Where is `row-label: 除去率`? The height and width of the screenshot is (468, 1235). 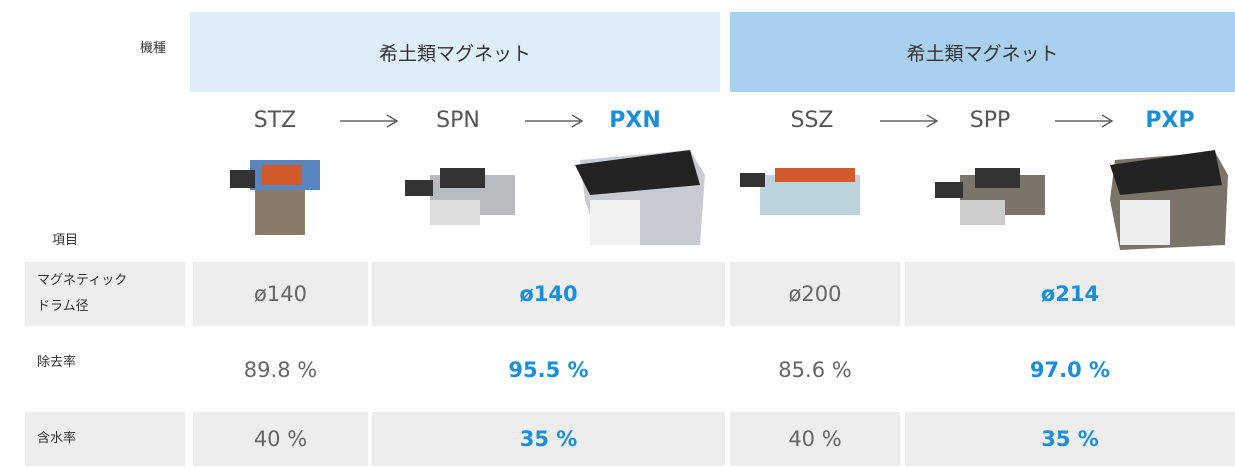 row-label: 除去率 is located at coordinates (57, 362).